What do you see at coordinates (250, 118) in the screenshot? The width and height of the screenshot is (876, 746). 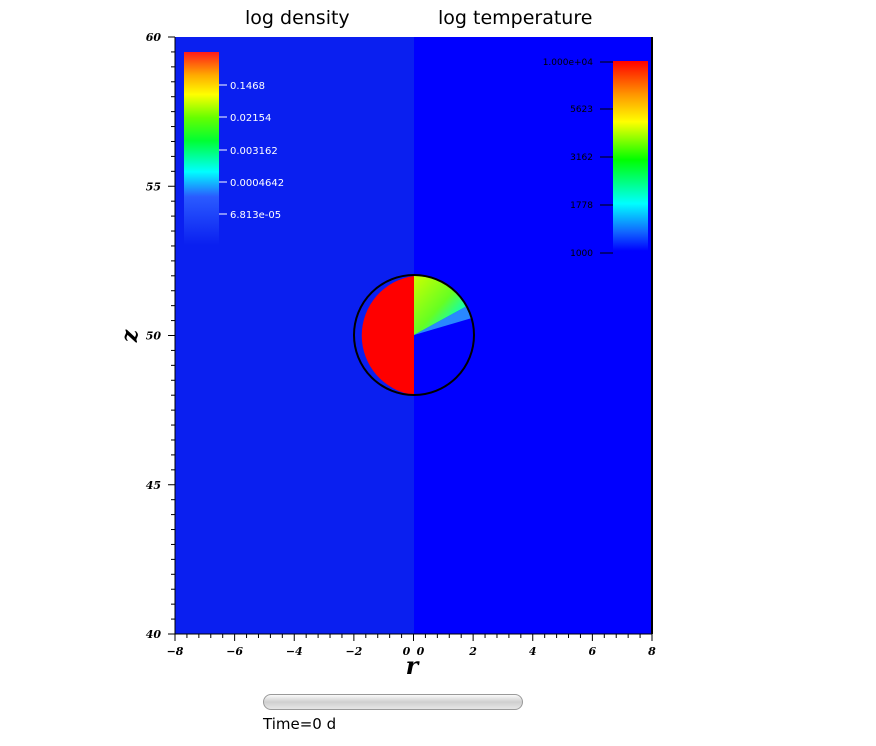 I see `density-colorbar-label: 0.02154` at bounding box center [250, 118].